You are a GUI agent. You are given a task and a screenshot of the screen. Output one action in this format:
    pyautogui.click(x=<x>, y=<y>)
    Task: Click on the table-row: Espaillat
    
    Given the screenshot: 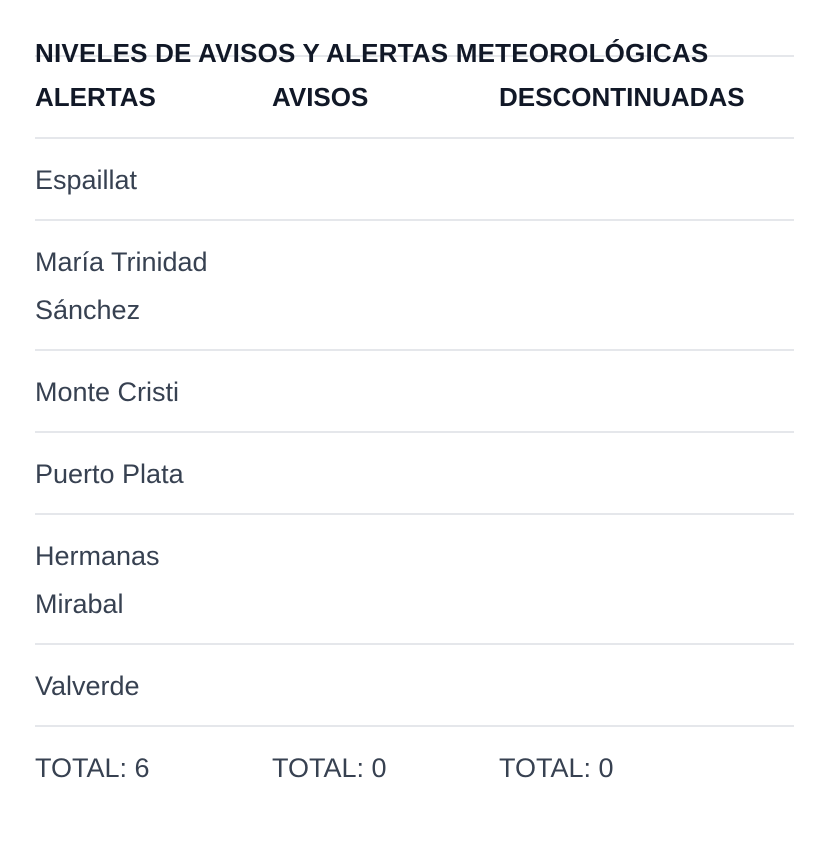 What is the action you would take?
    pyautogui.click(x=414, y=179)
    